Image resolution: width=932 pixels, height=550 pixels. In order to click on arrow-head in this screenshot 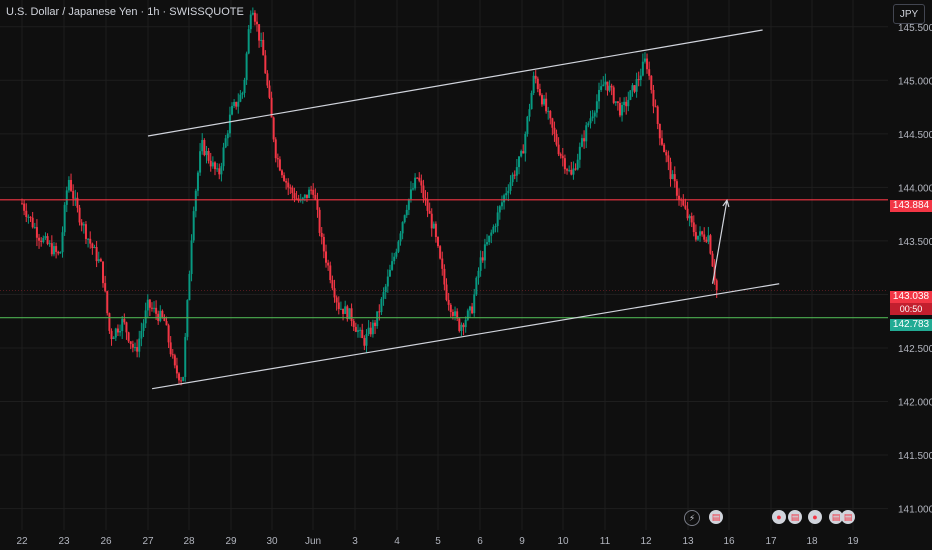, I will do `click(726, 203)`.